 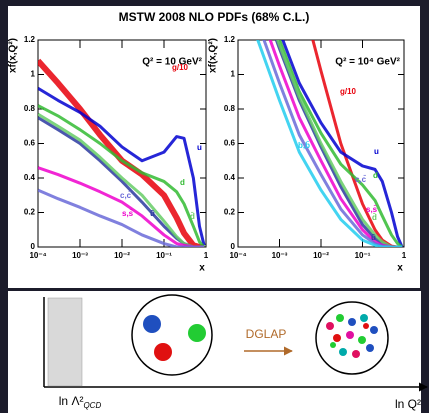 What do you see at coordinates (266, 334) in the screenshot?
I see `process-label: DGLAP` at bounding box center [266, 334].